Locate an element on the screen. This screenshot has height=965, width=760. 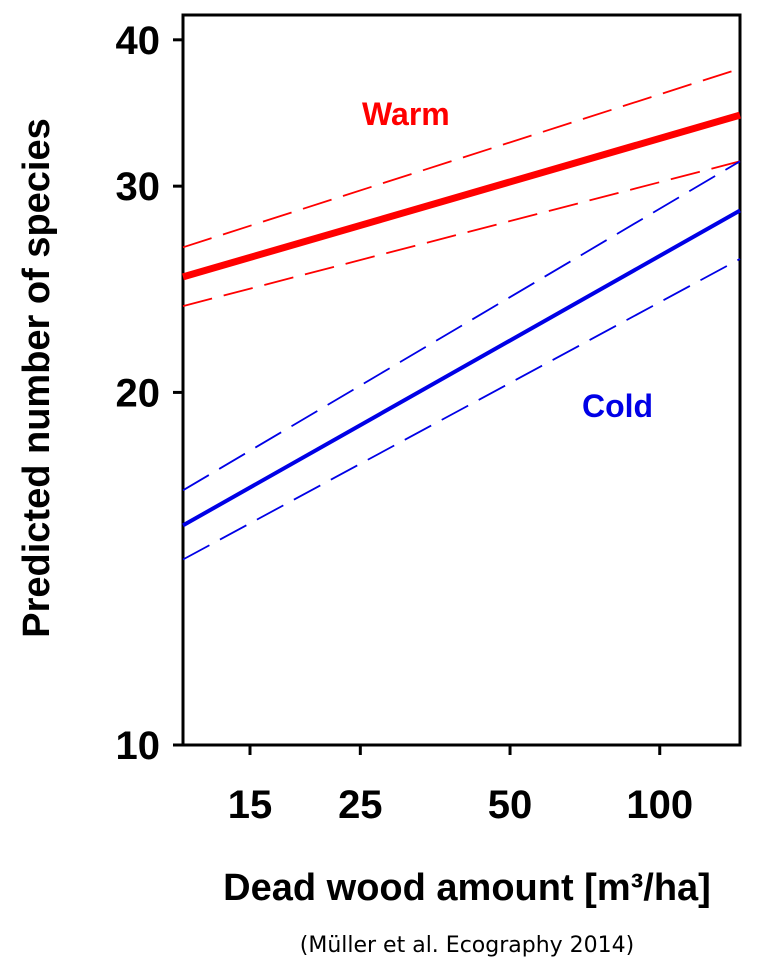
y-axis-ticks: 10 20 30 40 is located at coordinates (149, 393).